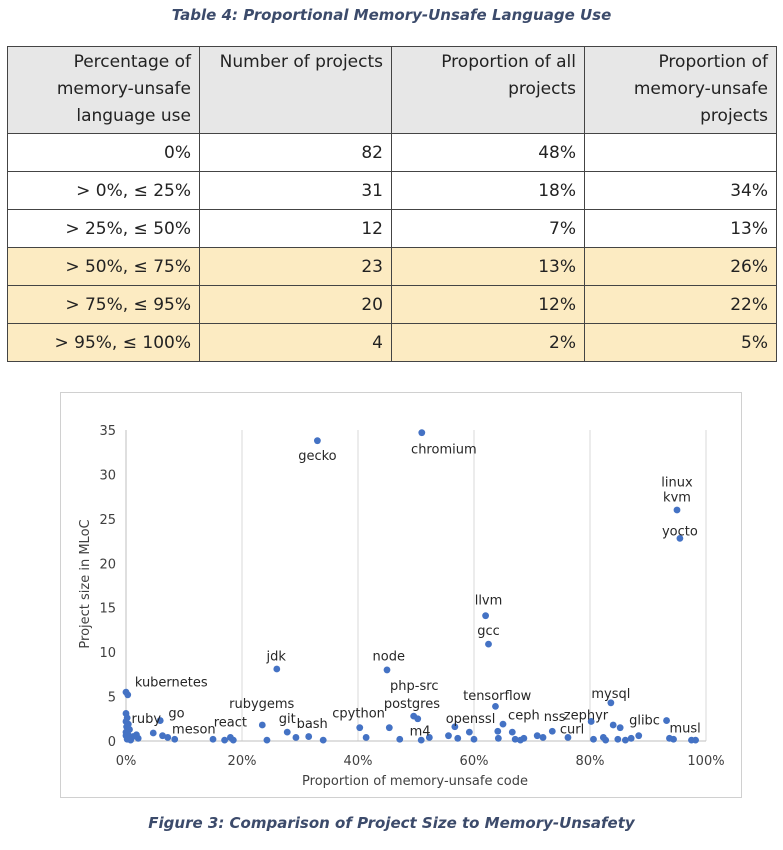  I want to click on header-line: language use, so click(133, 116).